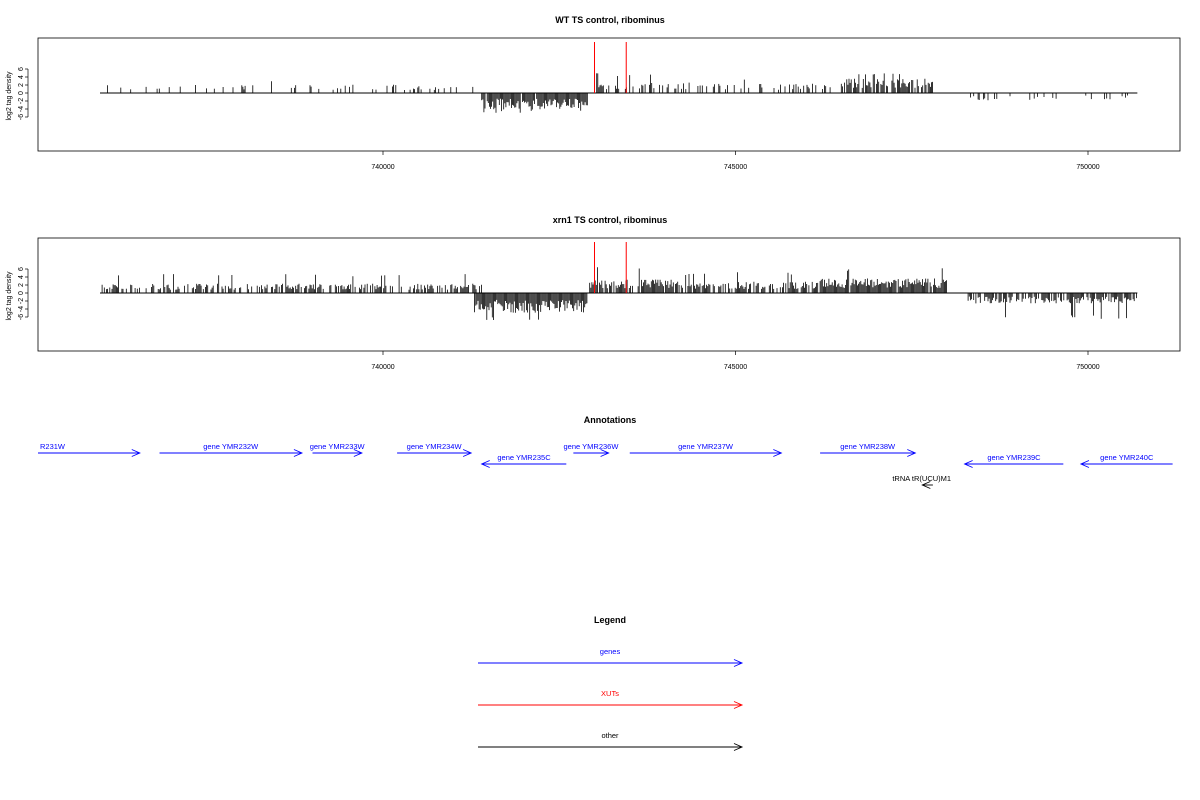 Image resolution: width=1200 pixels, height=800 pixels. What do you see at coordinates (610, 420) in the screenshot?
I see `annotations-title: Annotations` at bounding box center [610, 420].